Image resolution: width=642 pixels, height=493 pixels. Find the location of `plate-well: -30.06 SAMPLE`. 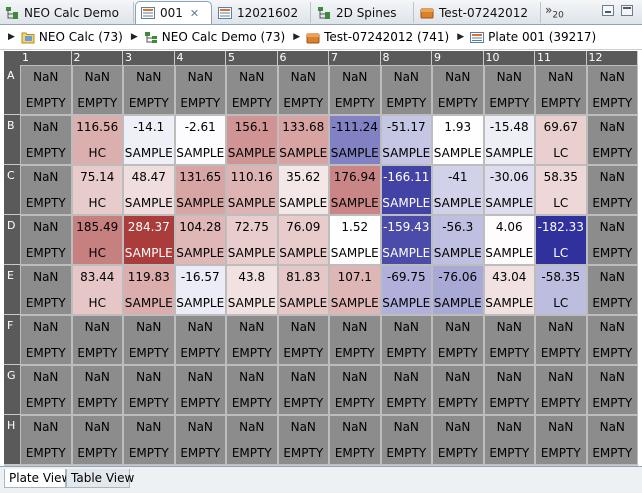

plate-well: -30.06 SAMPLE is located at coordinates (509, 190).